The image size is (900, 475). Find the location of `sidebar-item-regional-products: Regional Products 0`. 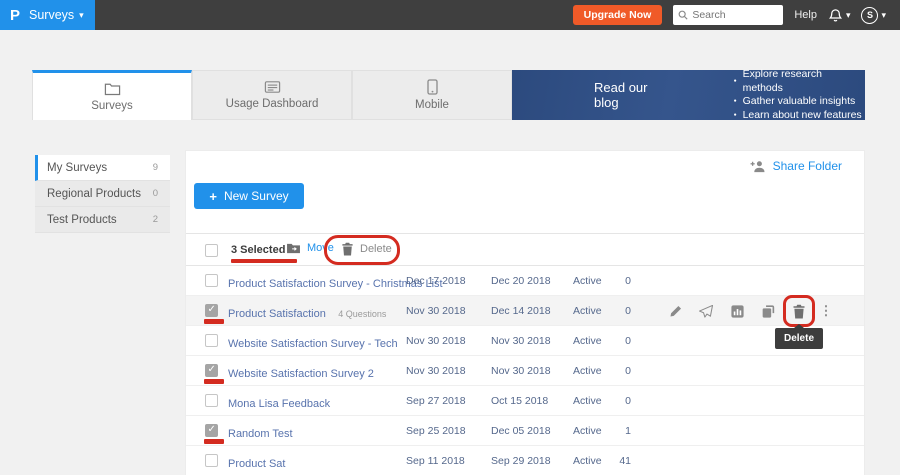

sidebar-item-regional-products: Regional Products 0 is located at coordinates (102, 194).